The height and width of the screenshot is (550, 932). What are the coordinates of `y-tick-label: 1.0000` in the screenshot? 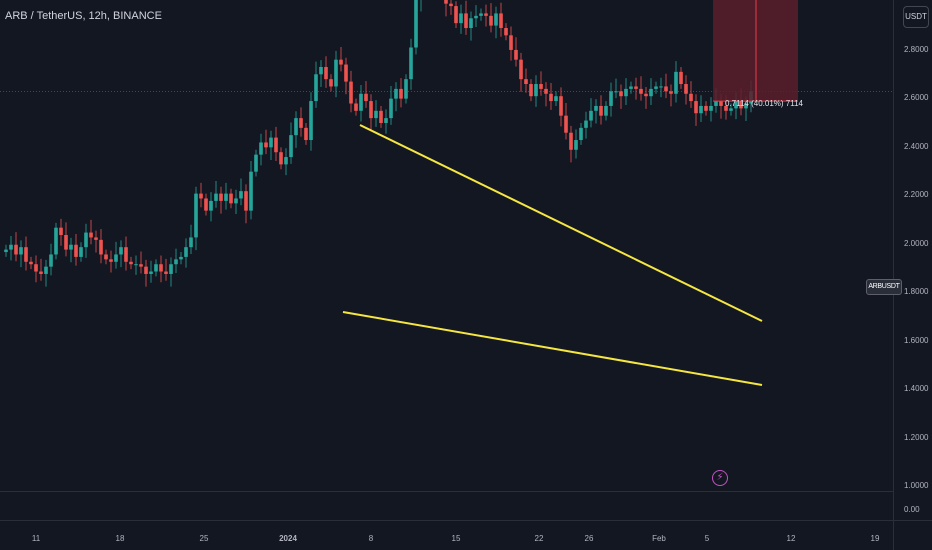 It's located at (916, 485).